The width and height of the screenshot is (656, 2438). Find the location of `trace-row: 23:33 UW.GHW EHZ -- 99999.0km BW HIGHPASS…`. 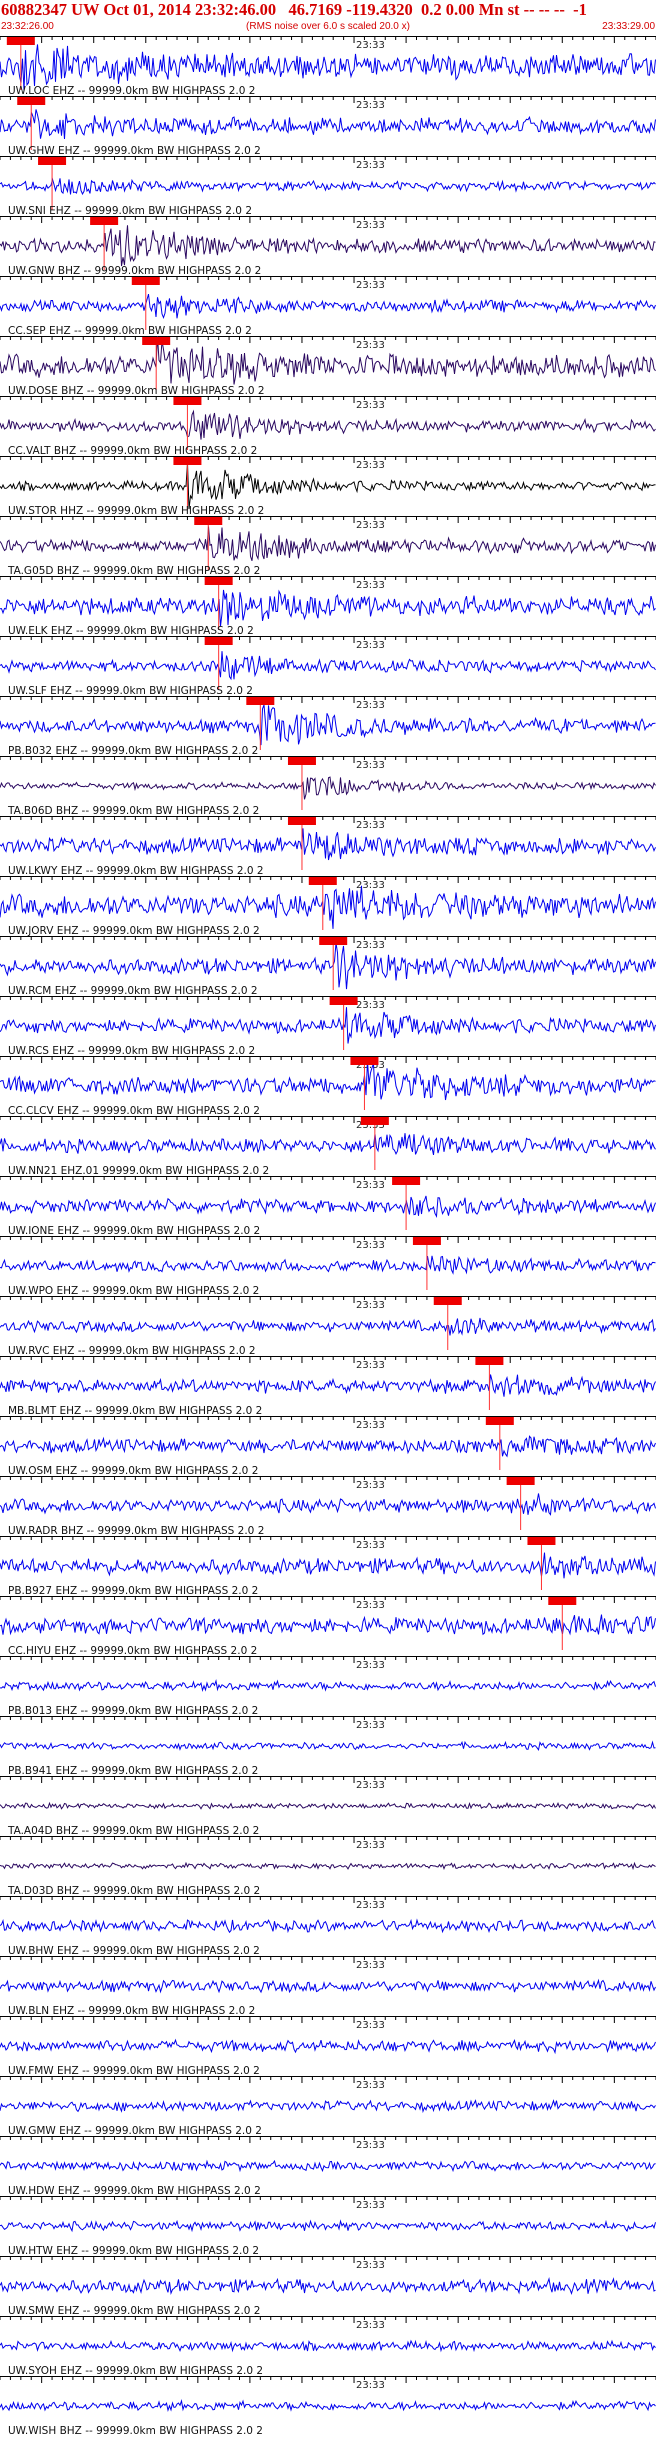

trace-row: 23:33 UW.GHW EHZ -- 99999.0km BW HIGHPASS… is located at coordinates (328, 126).